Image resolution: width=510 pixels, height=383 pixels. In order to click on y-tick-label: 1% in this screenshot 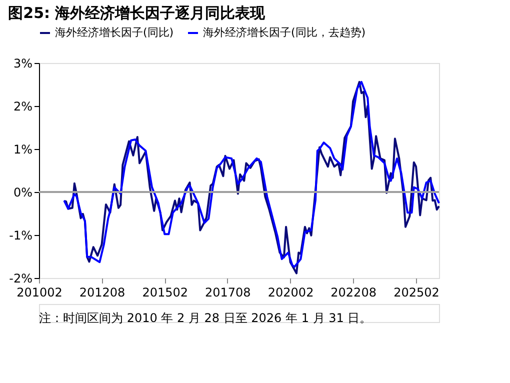, I will do `click(22, 149)`.